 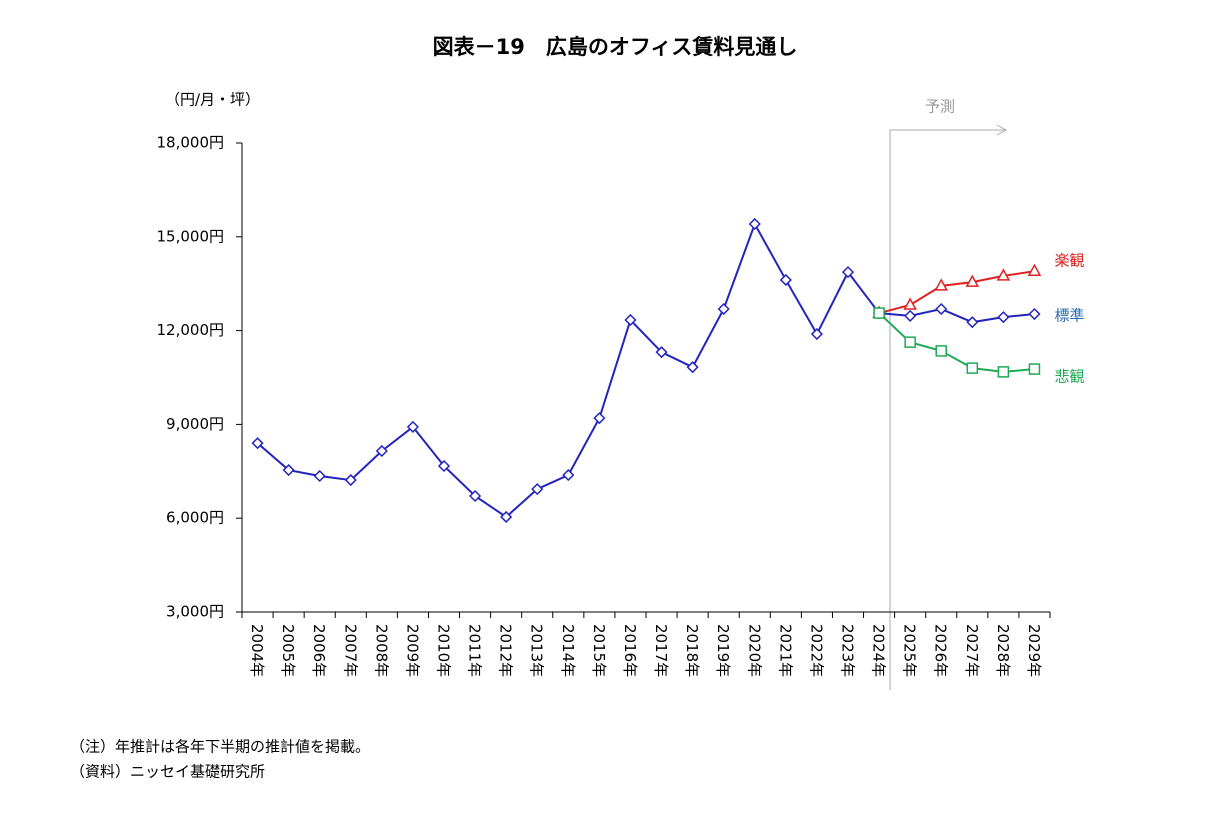 What do you see at coordinates (1003, 650) in the screenshot?
I see `x-tick-label: 2028年` at bounding box center [1003, 650].